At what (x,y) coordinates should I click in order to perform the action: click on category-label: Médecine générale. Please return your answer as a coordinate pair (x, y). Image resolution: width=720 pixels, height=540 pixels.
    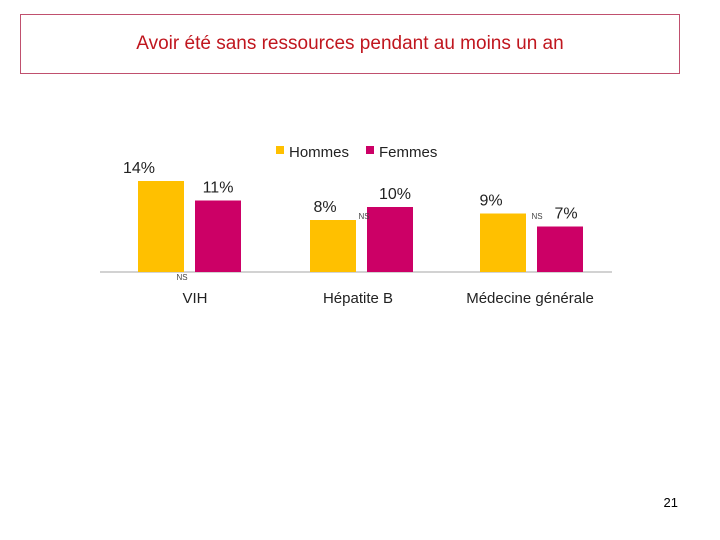
    Looking at the image, I should click on (530, 298).